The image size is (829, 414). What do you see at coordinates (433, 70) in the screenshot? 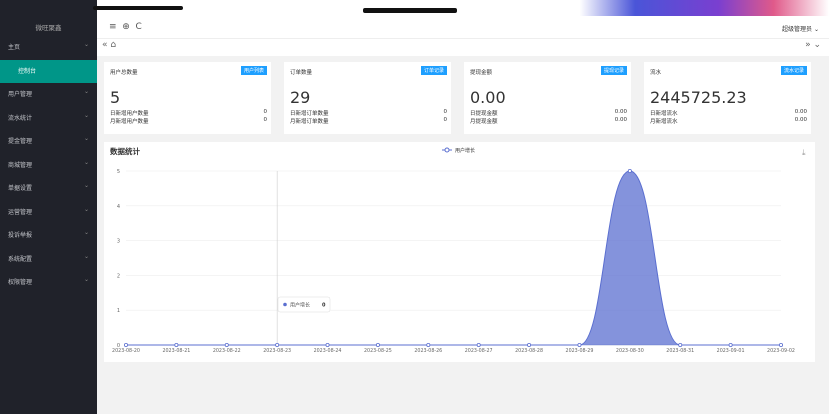
I see `card-tag: 订单记录` at bounding box center [433, 70].